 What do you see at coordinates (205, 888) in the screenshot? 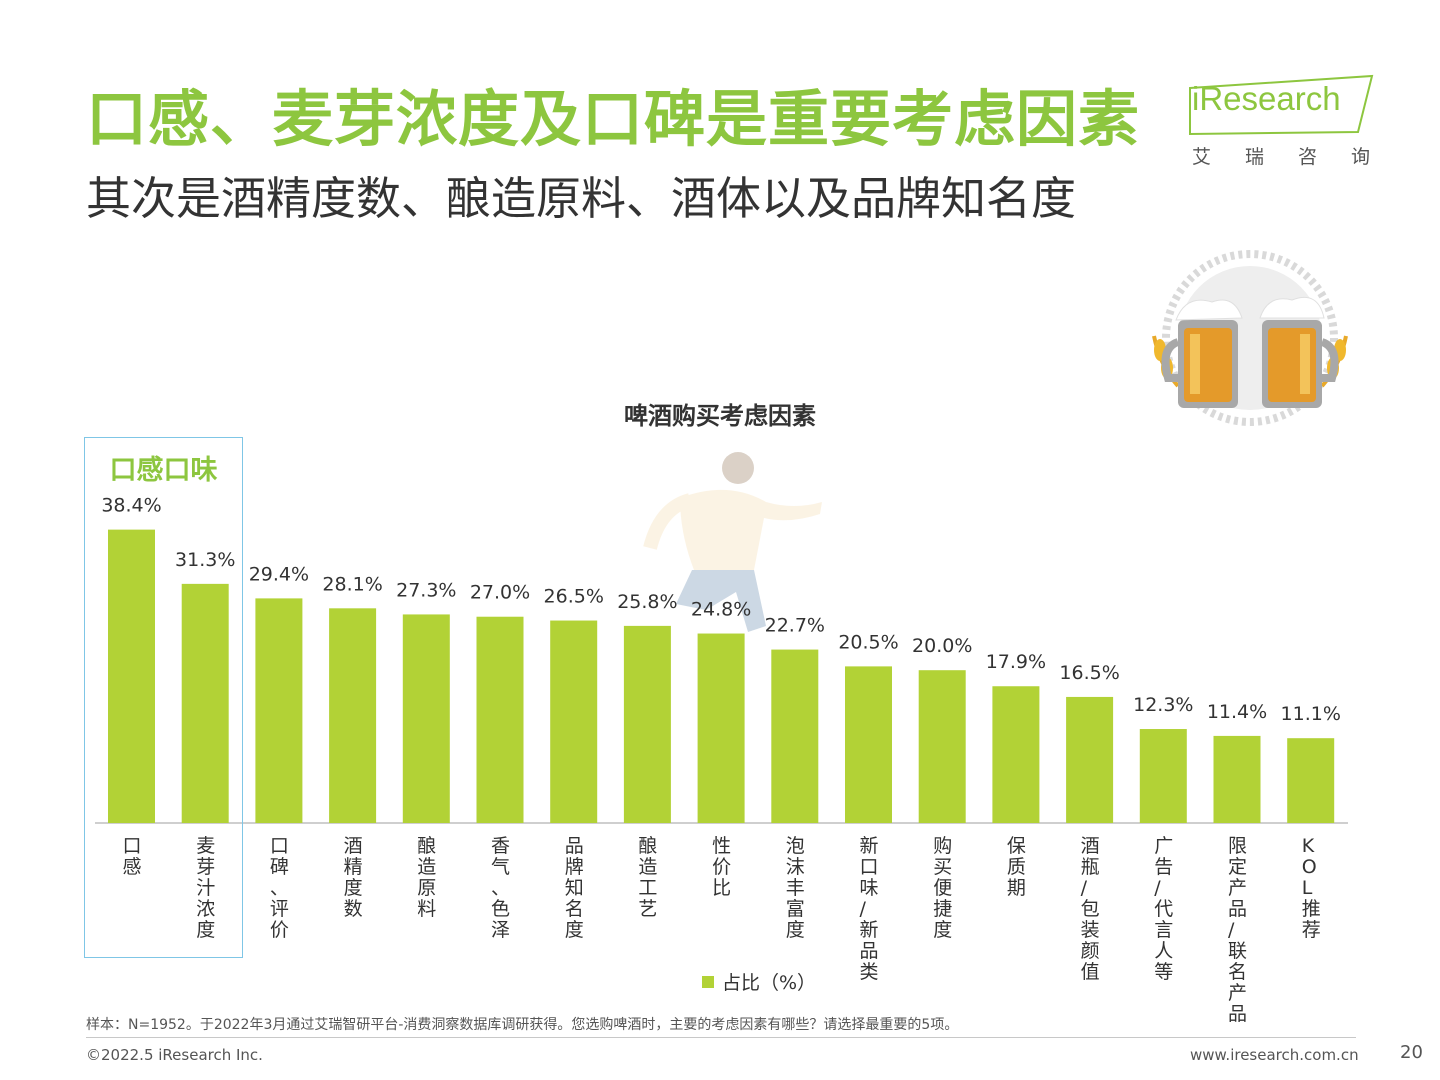
I see `category-label: 麦芽汁浓度` at bounding box center [205, 888].